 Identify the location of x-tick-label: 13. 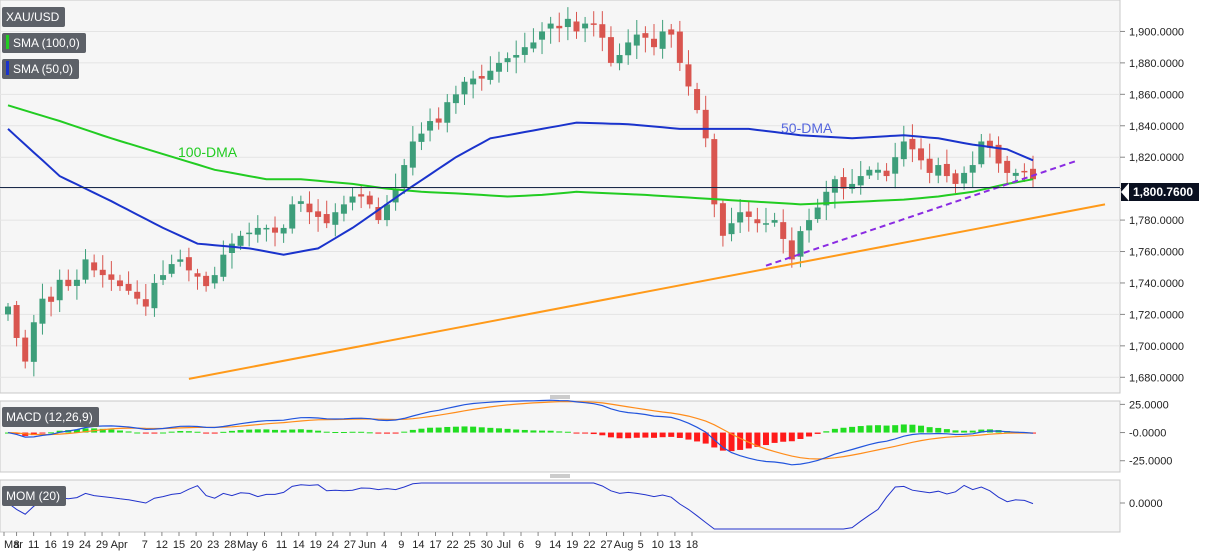
(675, 545).